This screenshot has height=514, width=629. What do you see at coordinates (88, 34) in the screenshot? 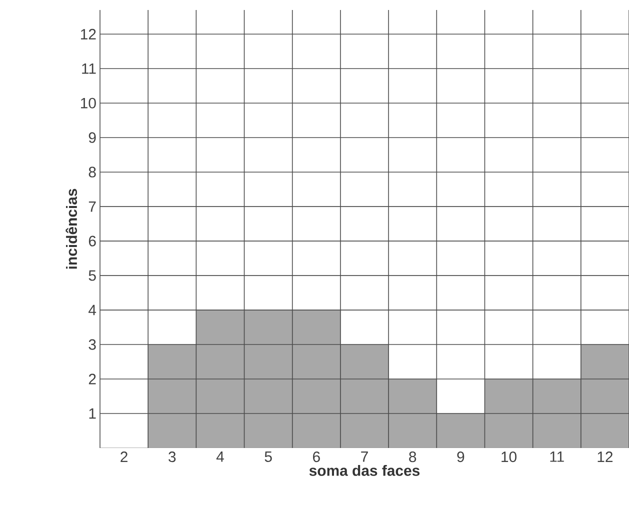
I see `y-tick-label: 12` at bounding box center [88, 34].